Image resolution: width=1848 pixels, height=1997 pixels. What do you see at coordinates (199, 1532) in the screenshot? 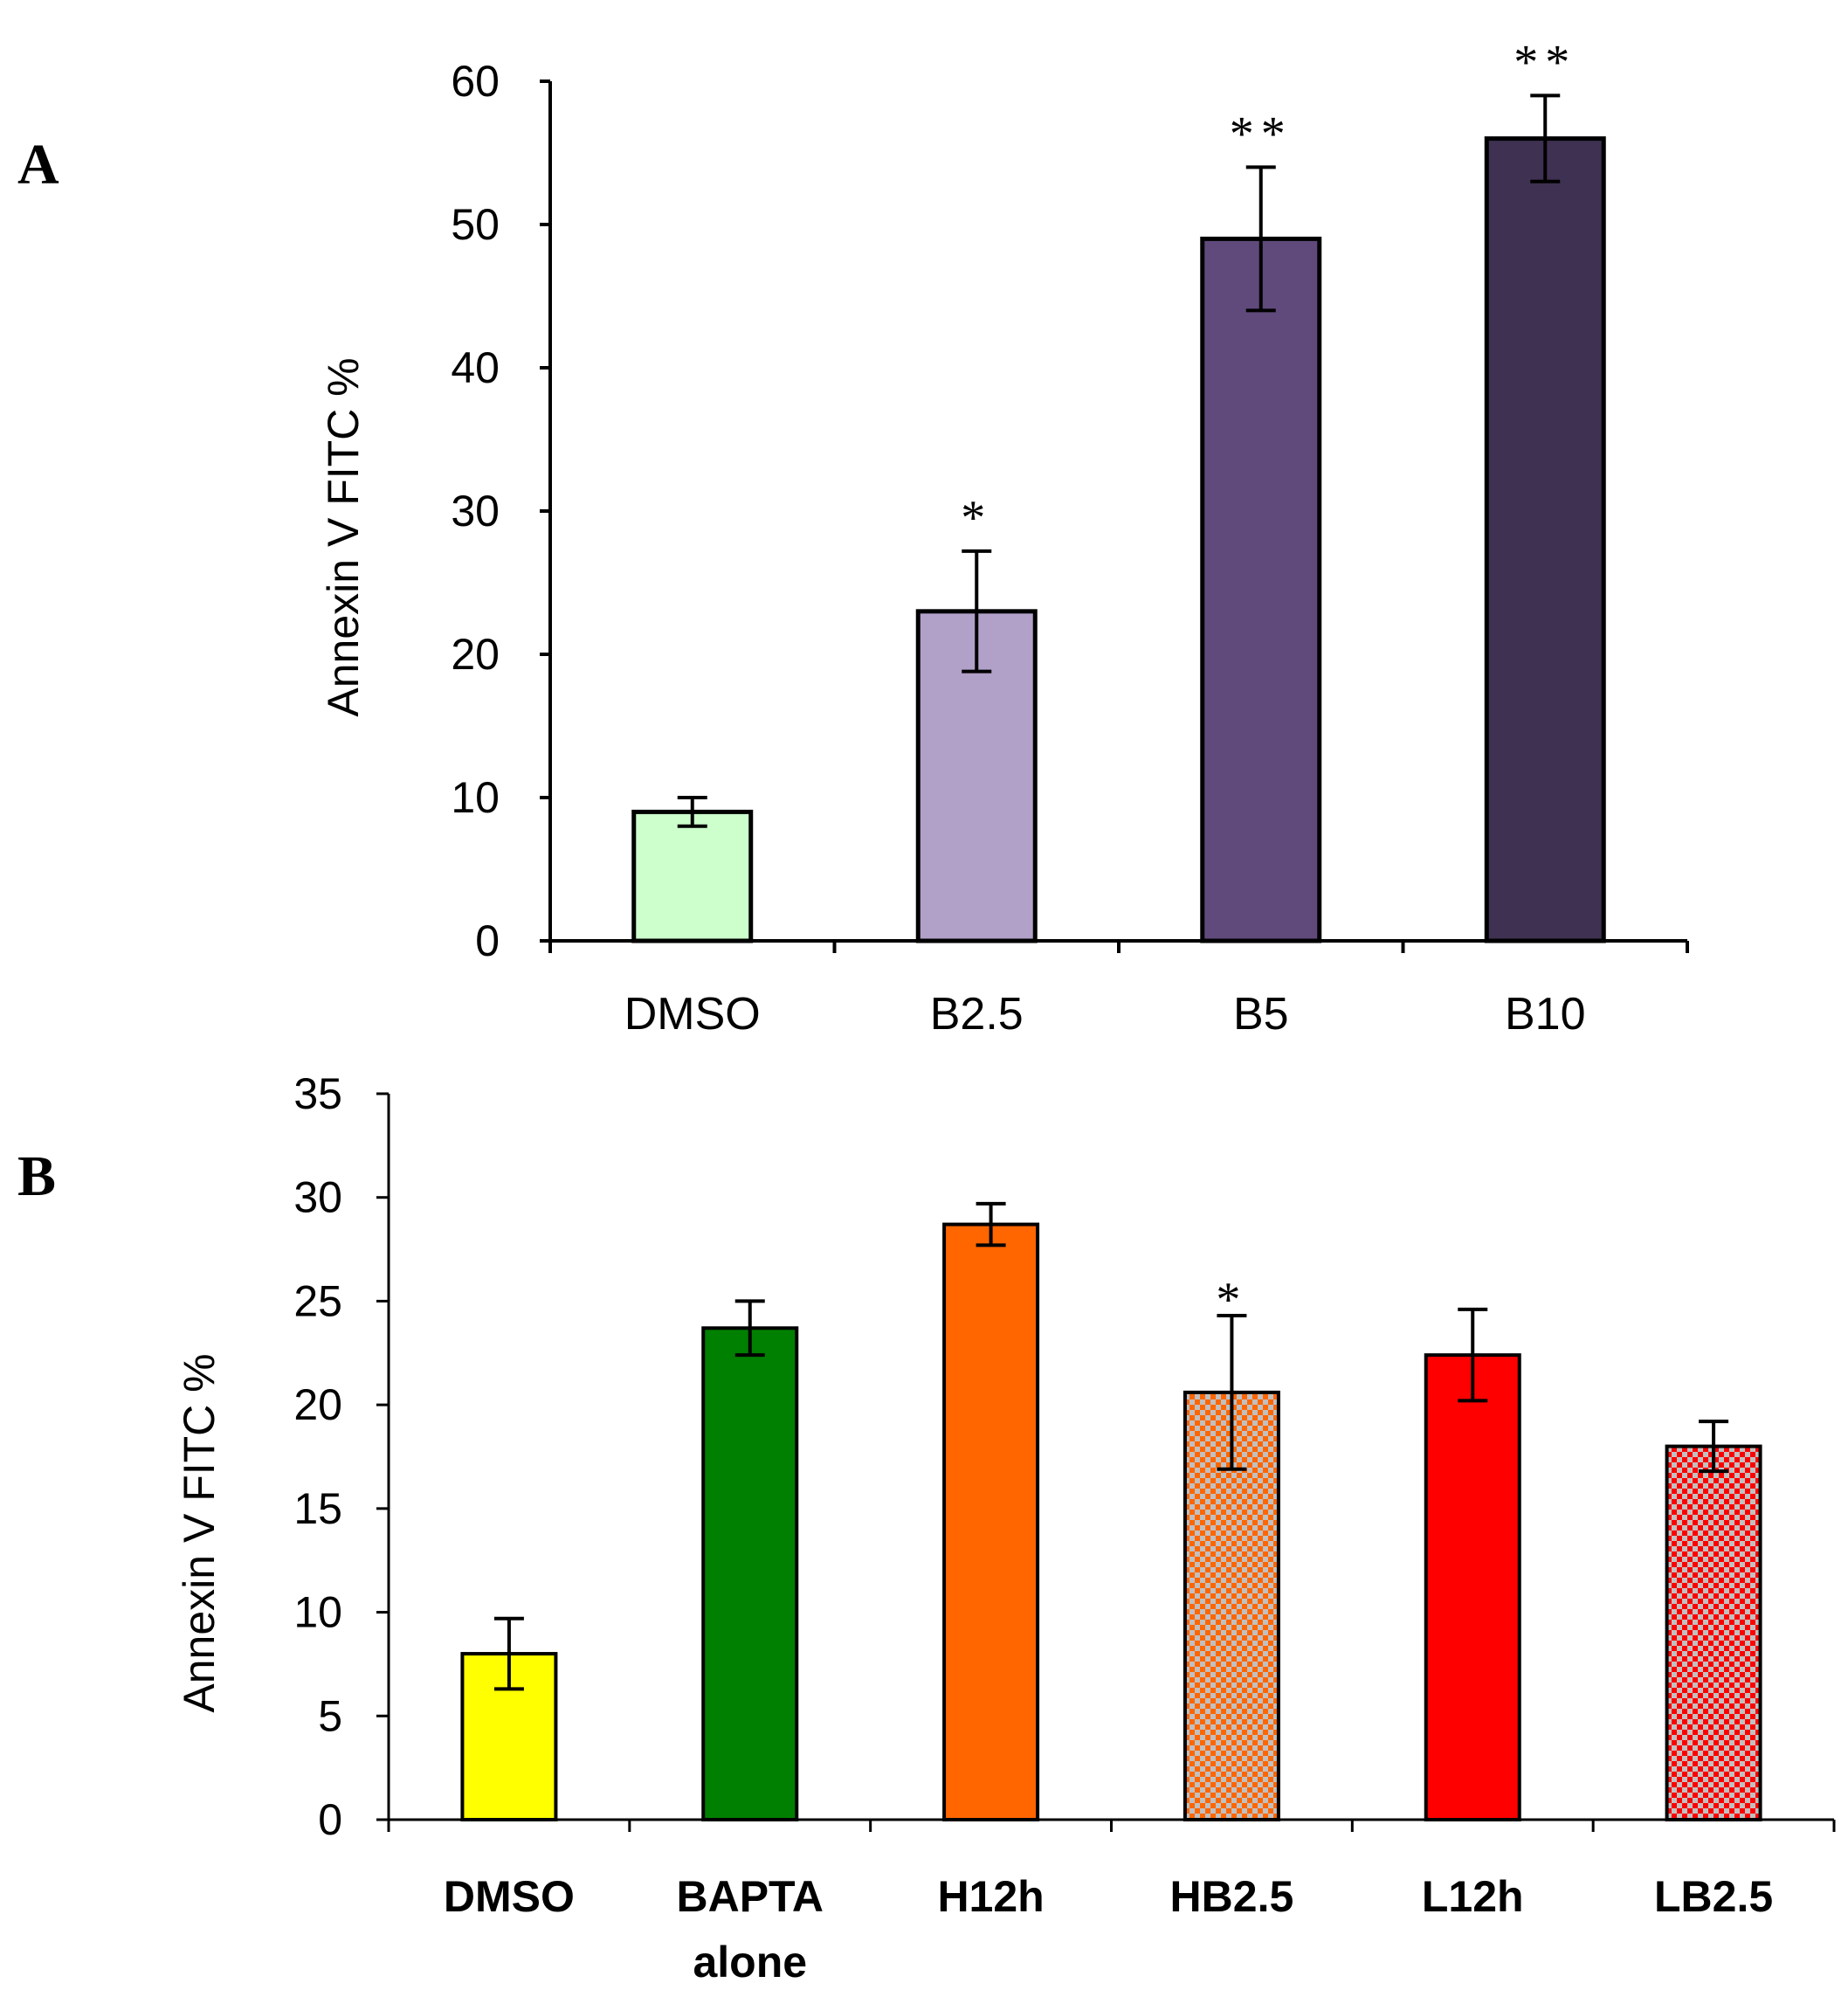
I see `panel-b-y-axis-title: Annexin V FITC %` at bounding box center [199, 1532].